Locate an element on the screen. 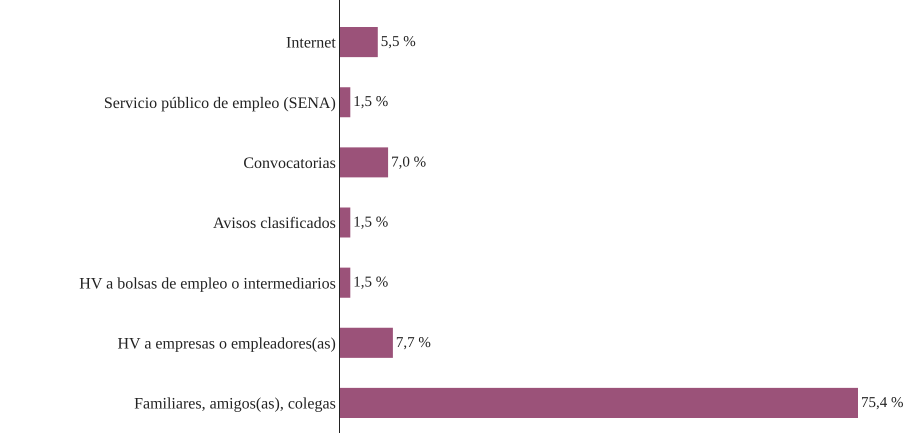  y-tick-label: Convocatorias is located at coordinates (289, 163).